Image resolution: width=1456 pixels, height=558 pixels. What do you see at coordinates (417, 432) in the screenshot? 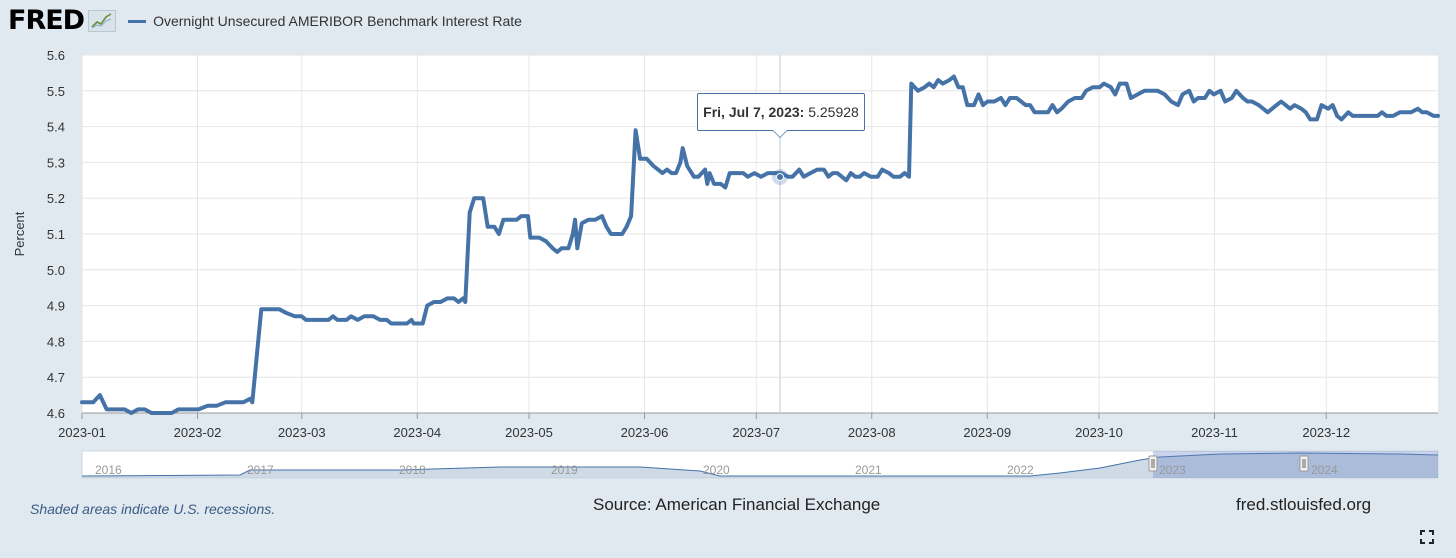
I see `x-tick-label: 2023-04` at bounding box center [417, 432].